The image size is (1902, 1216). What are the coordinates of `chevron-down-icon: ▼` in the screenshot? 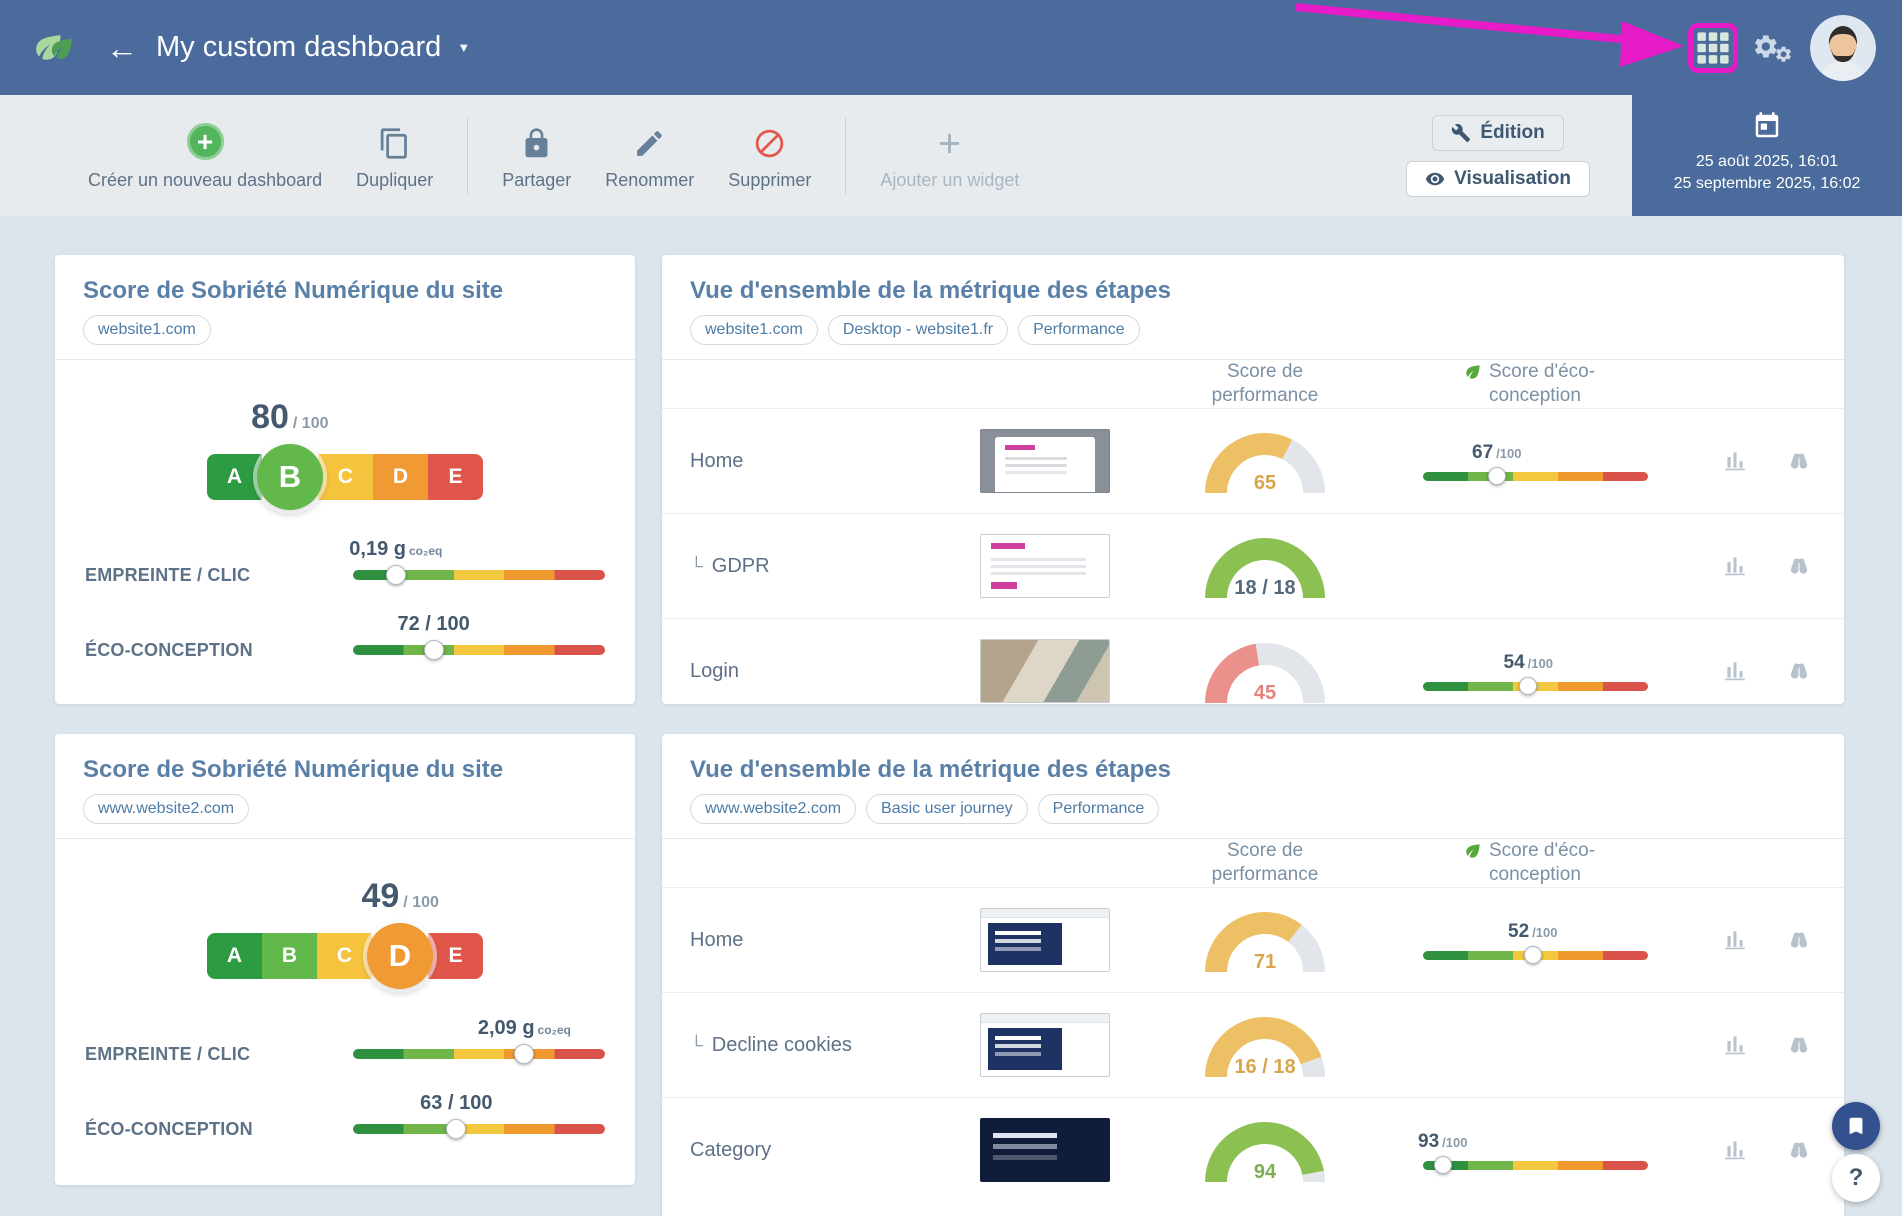 It's located at (464, 47).